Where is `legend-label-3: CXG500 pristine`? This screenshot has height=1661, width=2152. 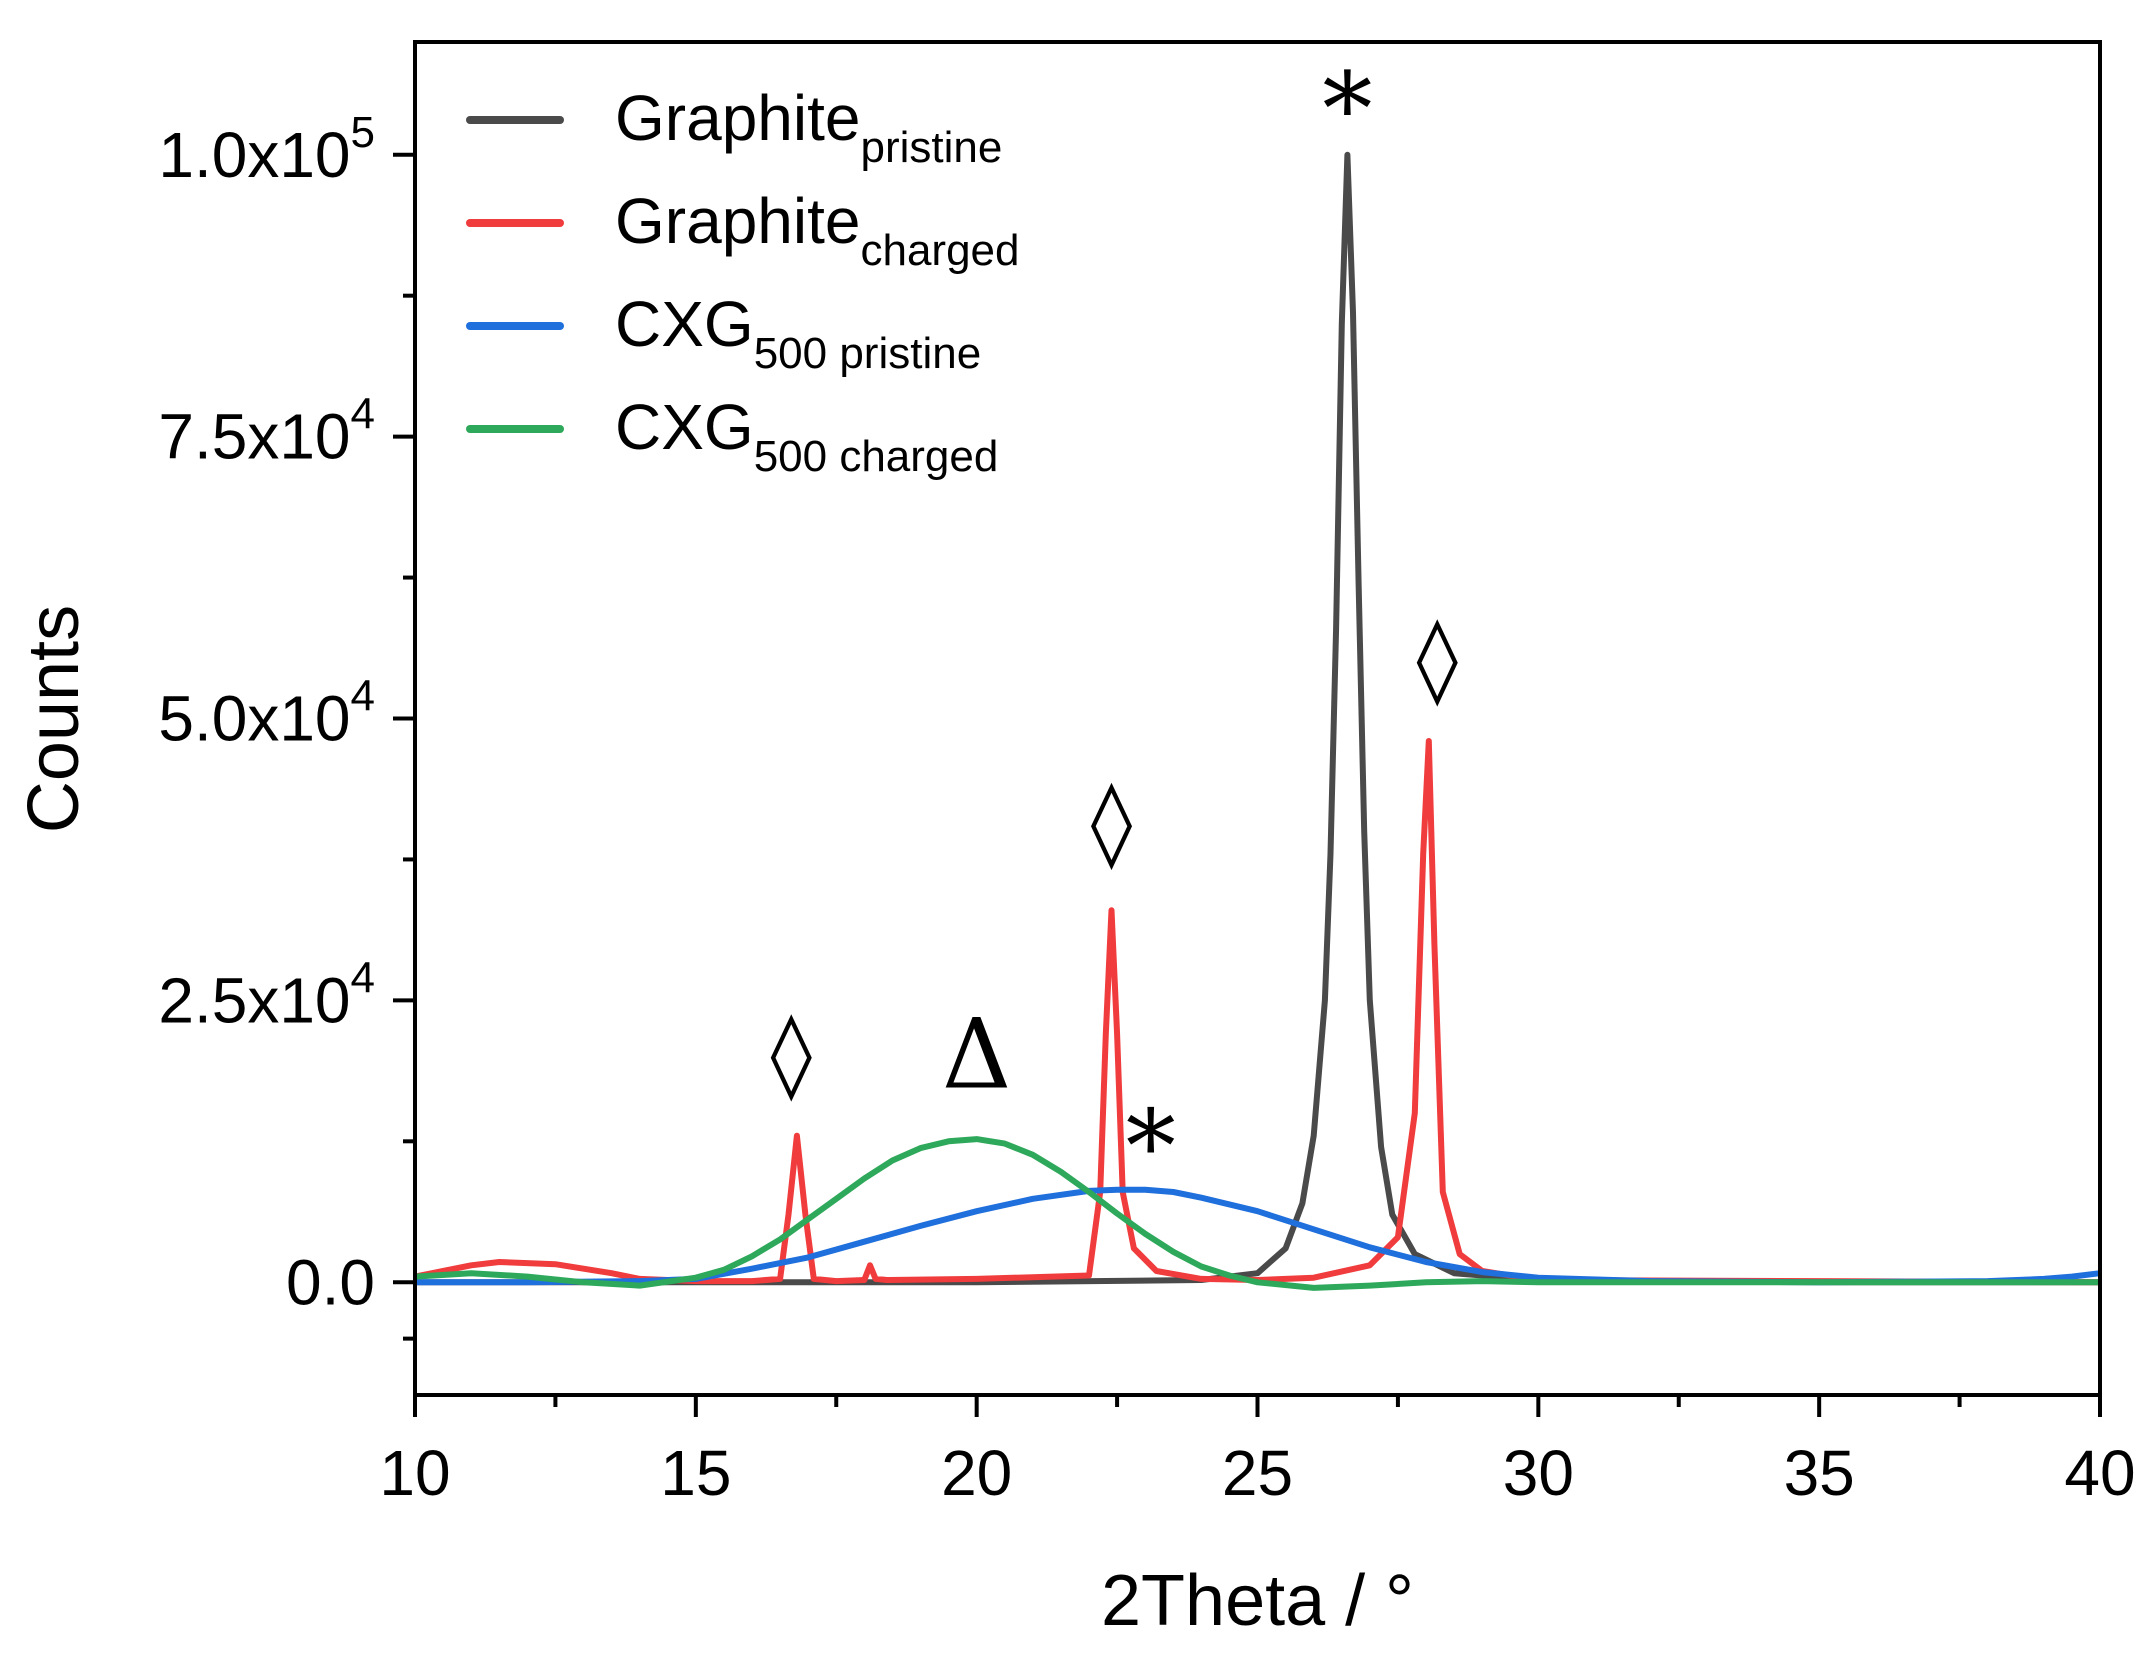
legend-label-3: CXG500 pristine is located at coordinates (798, 333).